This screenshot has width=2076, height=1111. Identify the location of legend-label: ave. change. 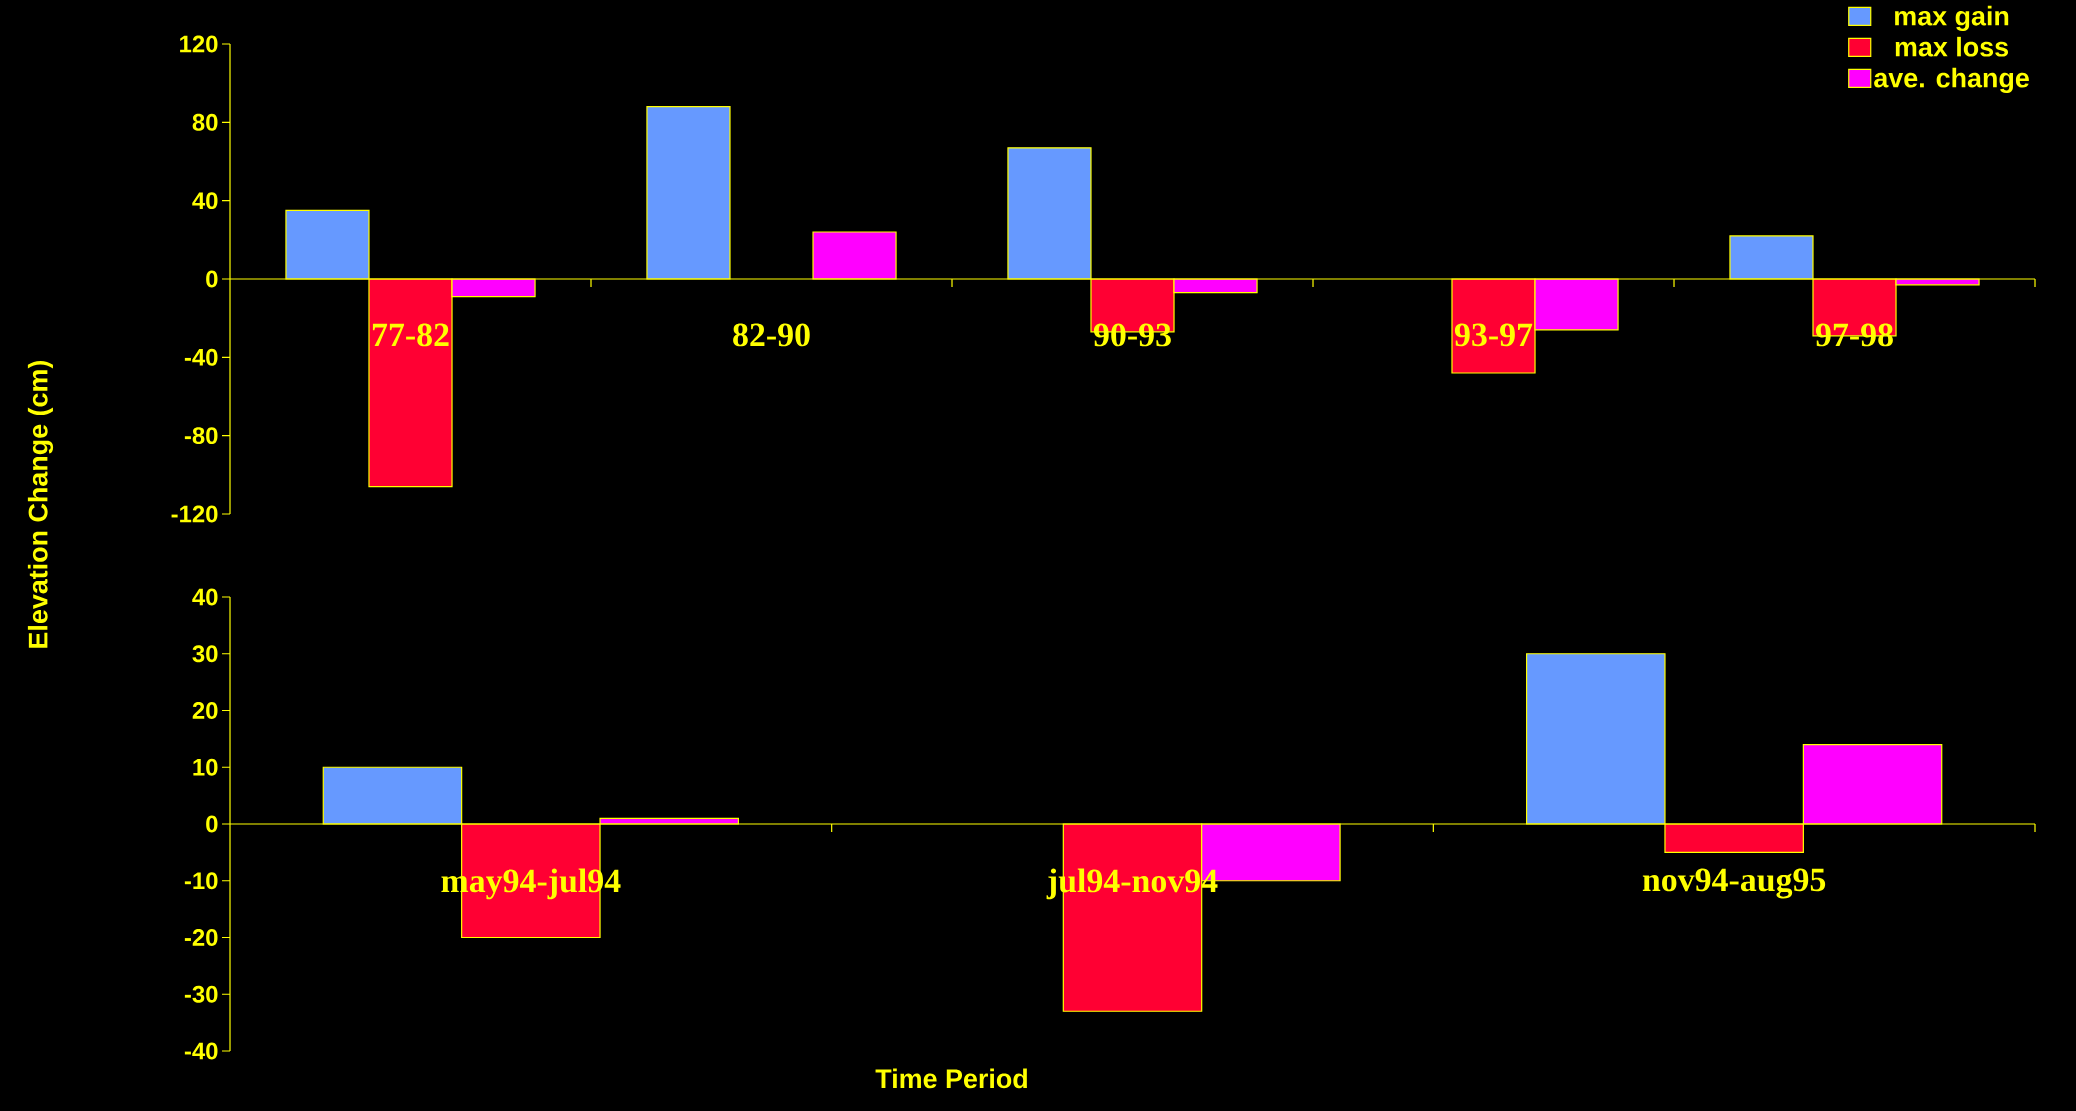
(1951, 80).